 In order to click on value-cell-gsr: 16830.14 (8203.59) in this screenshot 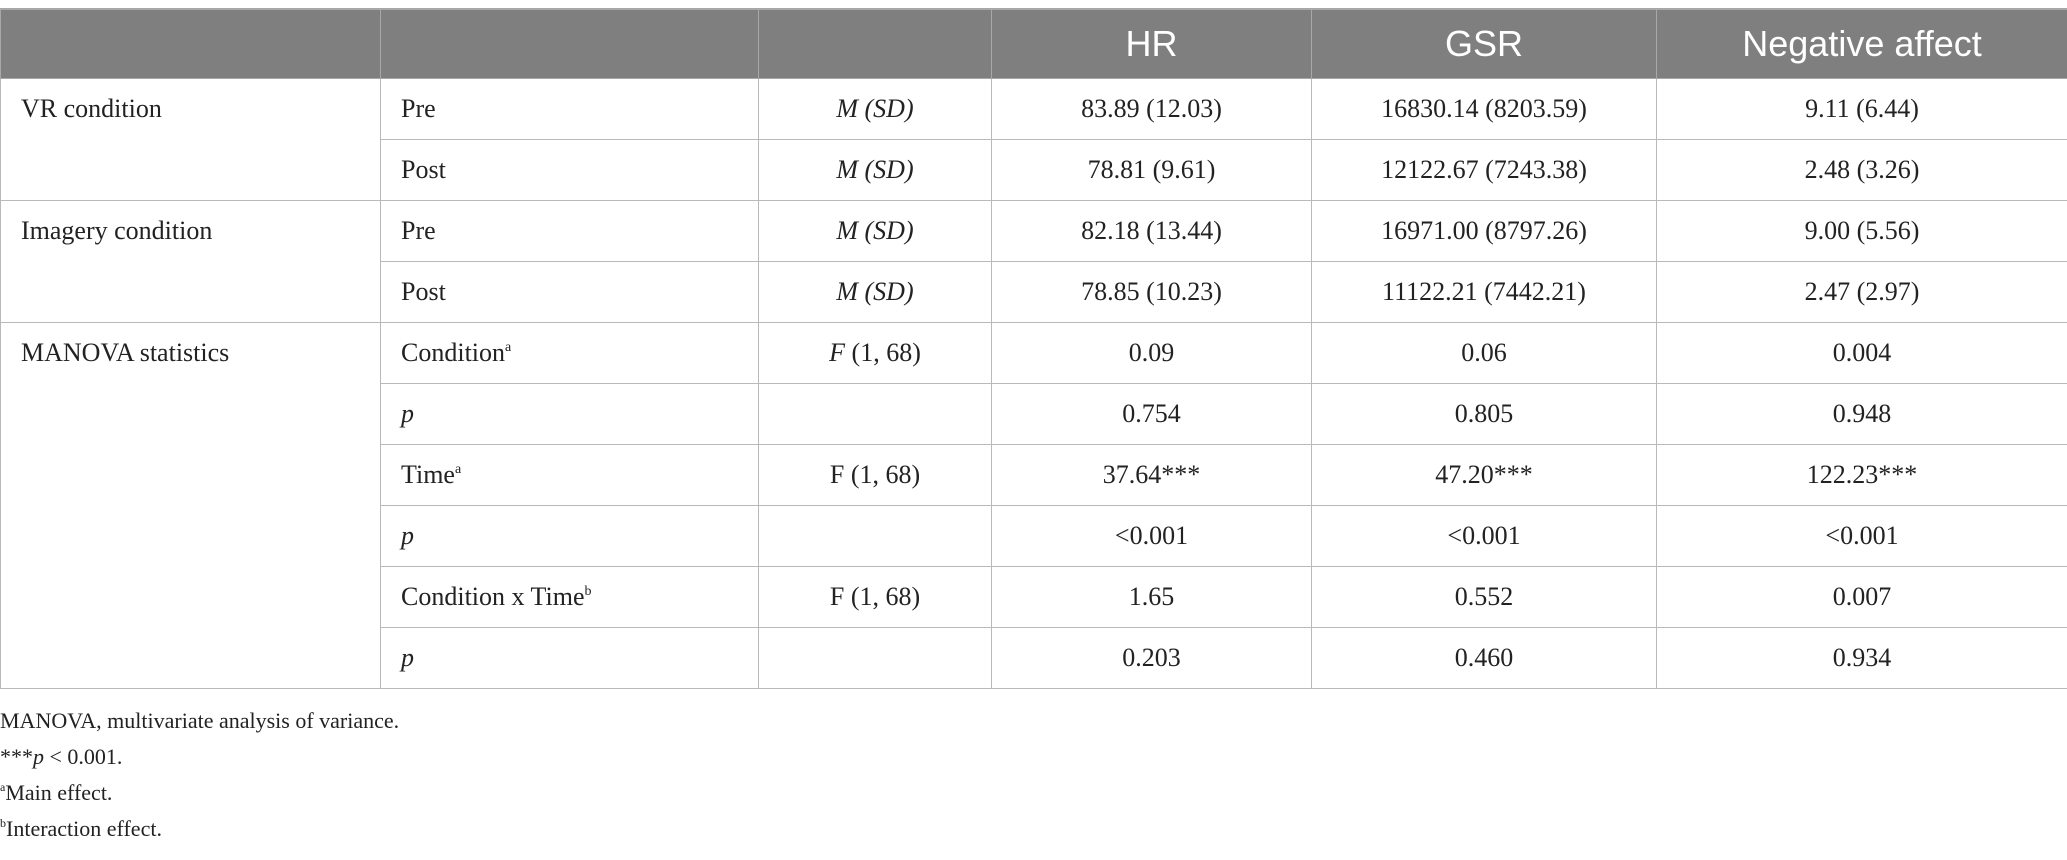, I will do `click(1484, 109)`.